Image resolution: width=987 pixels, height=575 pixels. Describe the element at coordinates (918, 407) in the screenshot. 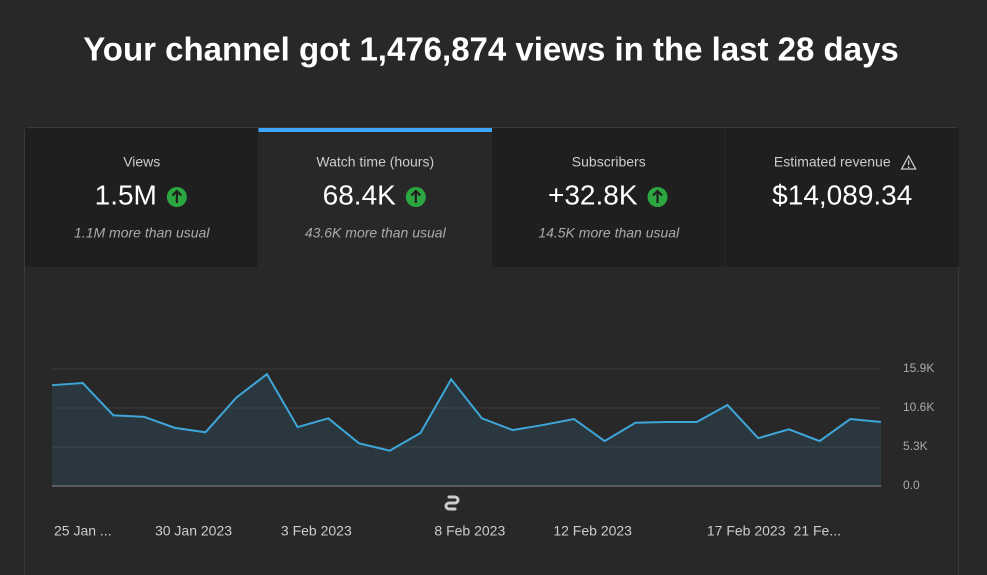

I see `y-tick-label: 10.6K` at that location.